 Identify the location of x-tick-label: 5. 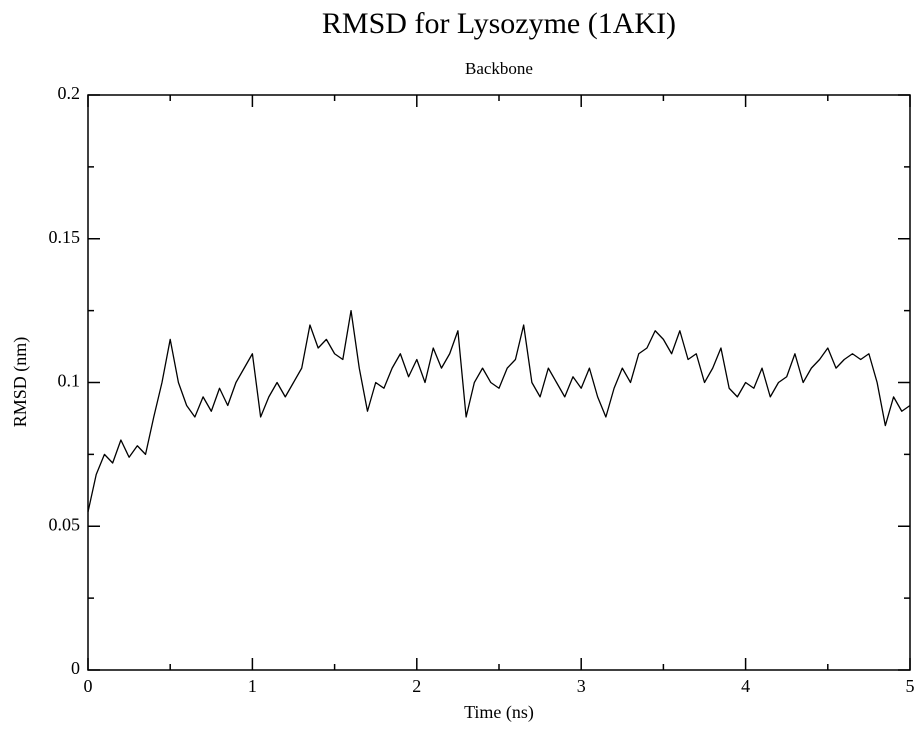
(910, 686).